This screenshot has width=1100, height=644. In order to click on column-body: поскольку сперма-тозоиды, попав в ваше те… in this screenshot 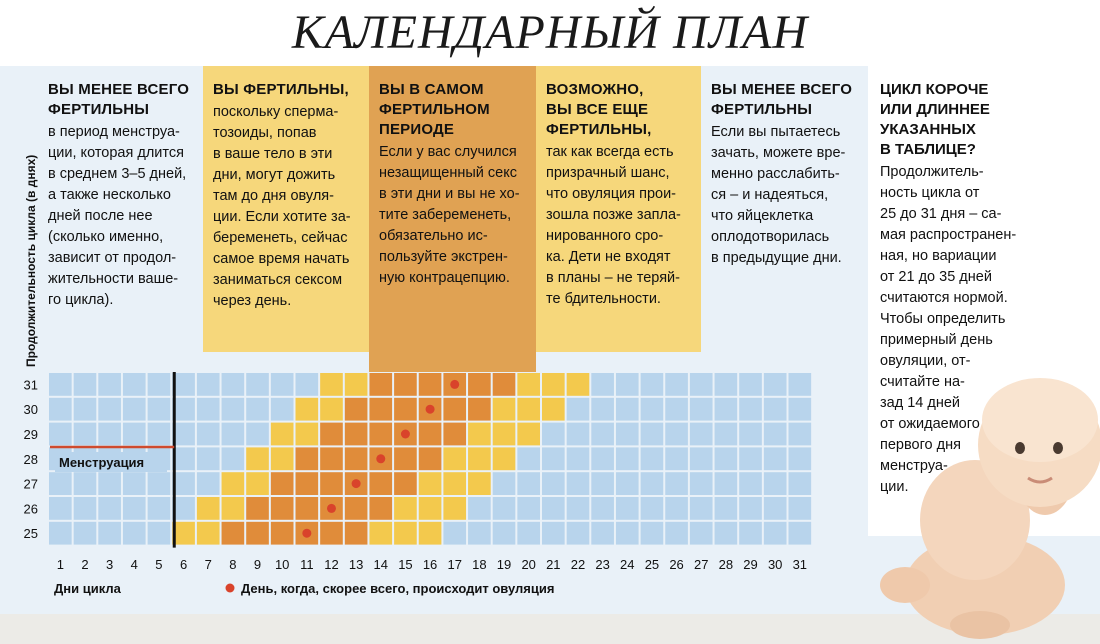, I will do `click(286, 207)`.